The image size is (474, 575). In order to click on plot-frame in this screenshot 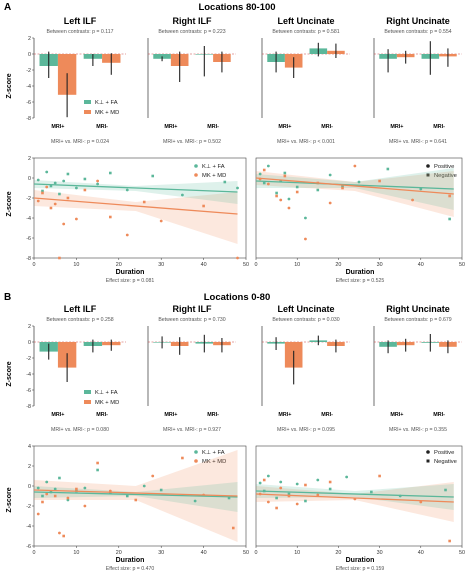, I will do `click(140, 496)`.